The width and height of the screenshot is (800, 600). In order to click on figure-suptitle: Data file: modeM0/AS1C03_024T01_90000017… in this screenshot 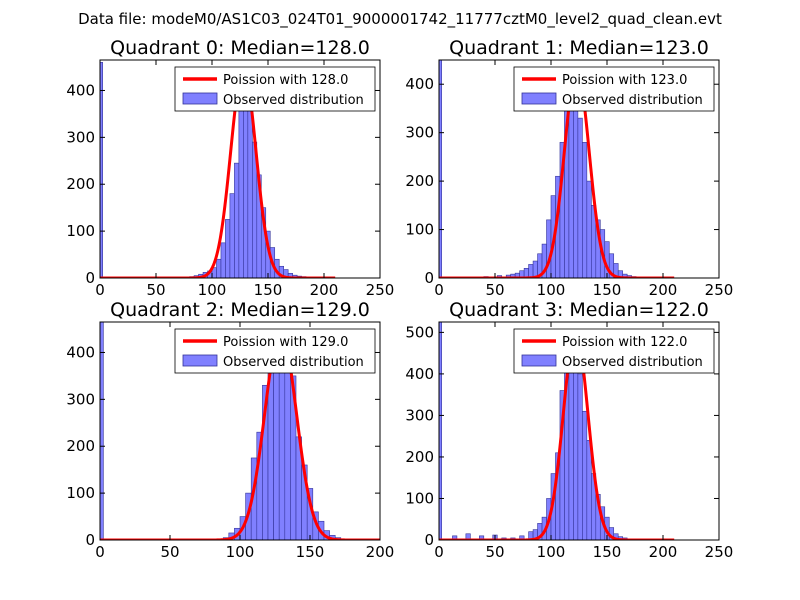, I will do `click(400, 19)`.